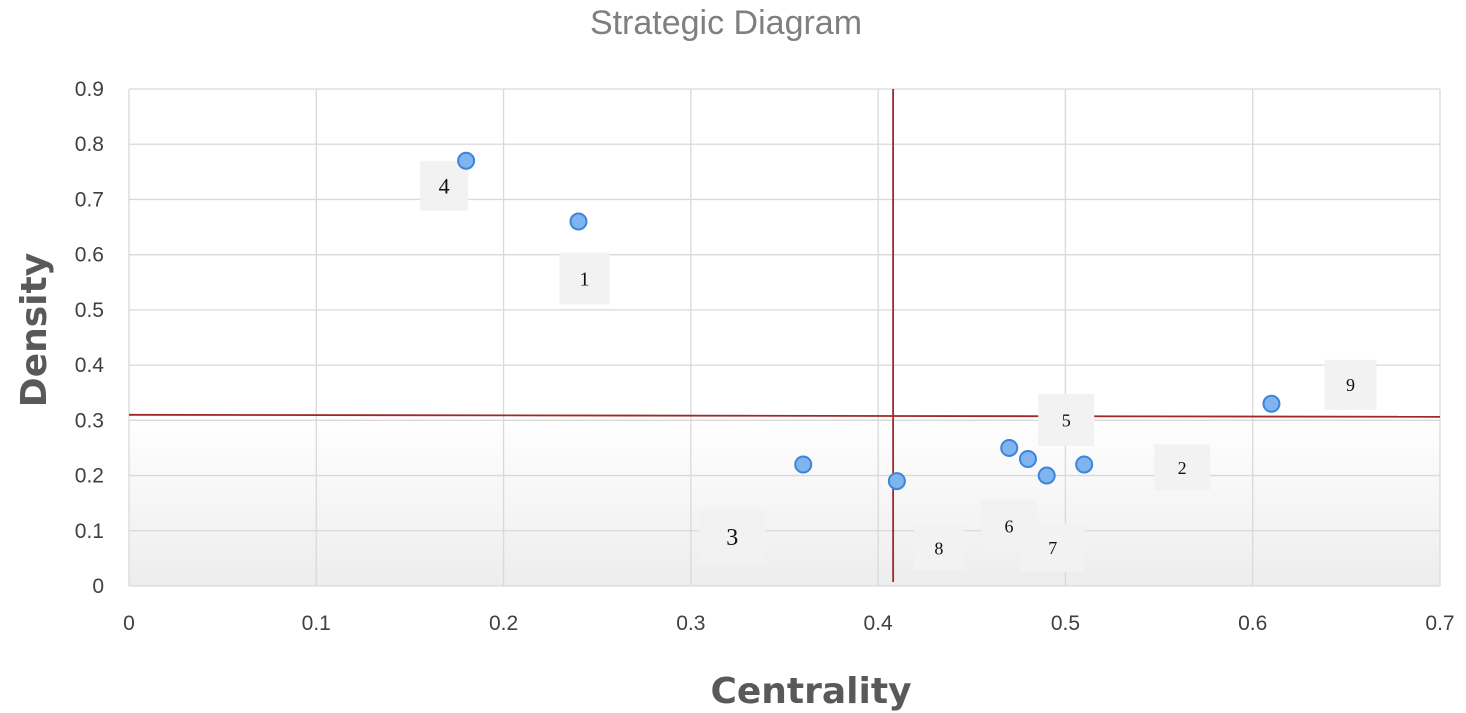 The image size is (1466, 713). I want to click on y-tick-label-1: 0.1, so click(89, 531).